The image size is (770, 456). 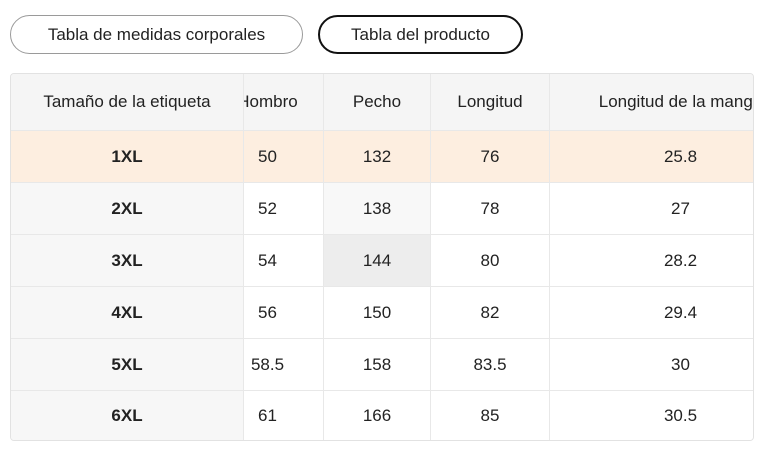 What do you see at coordinates (284, 157) in the screenshot?
I see `table-cell: 50` at bounding box center [284, 157].